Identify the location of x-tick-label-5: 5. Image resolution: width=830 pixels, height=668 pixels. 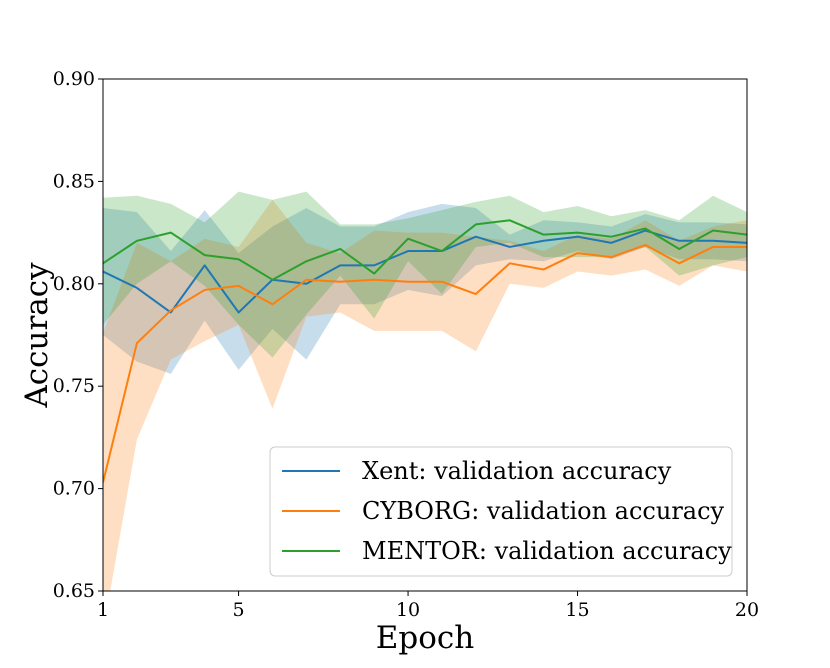
(239, 610).